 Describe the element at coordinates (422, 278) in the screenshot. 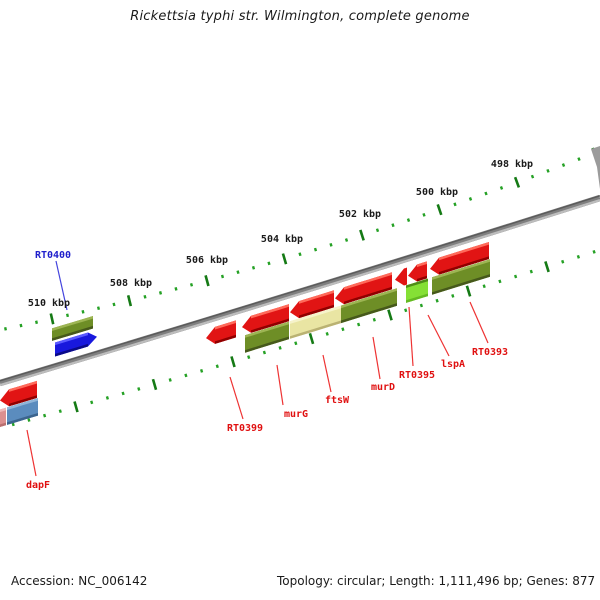

I see `gene-arrow-lspA-bevel-bottom` at that location.